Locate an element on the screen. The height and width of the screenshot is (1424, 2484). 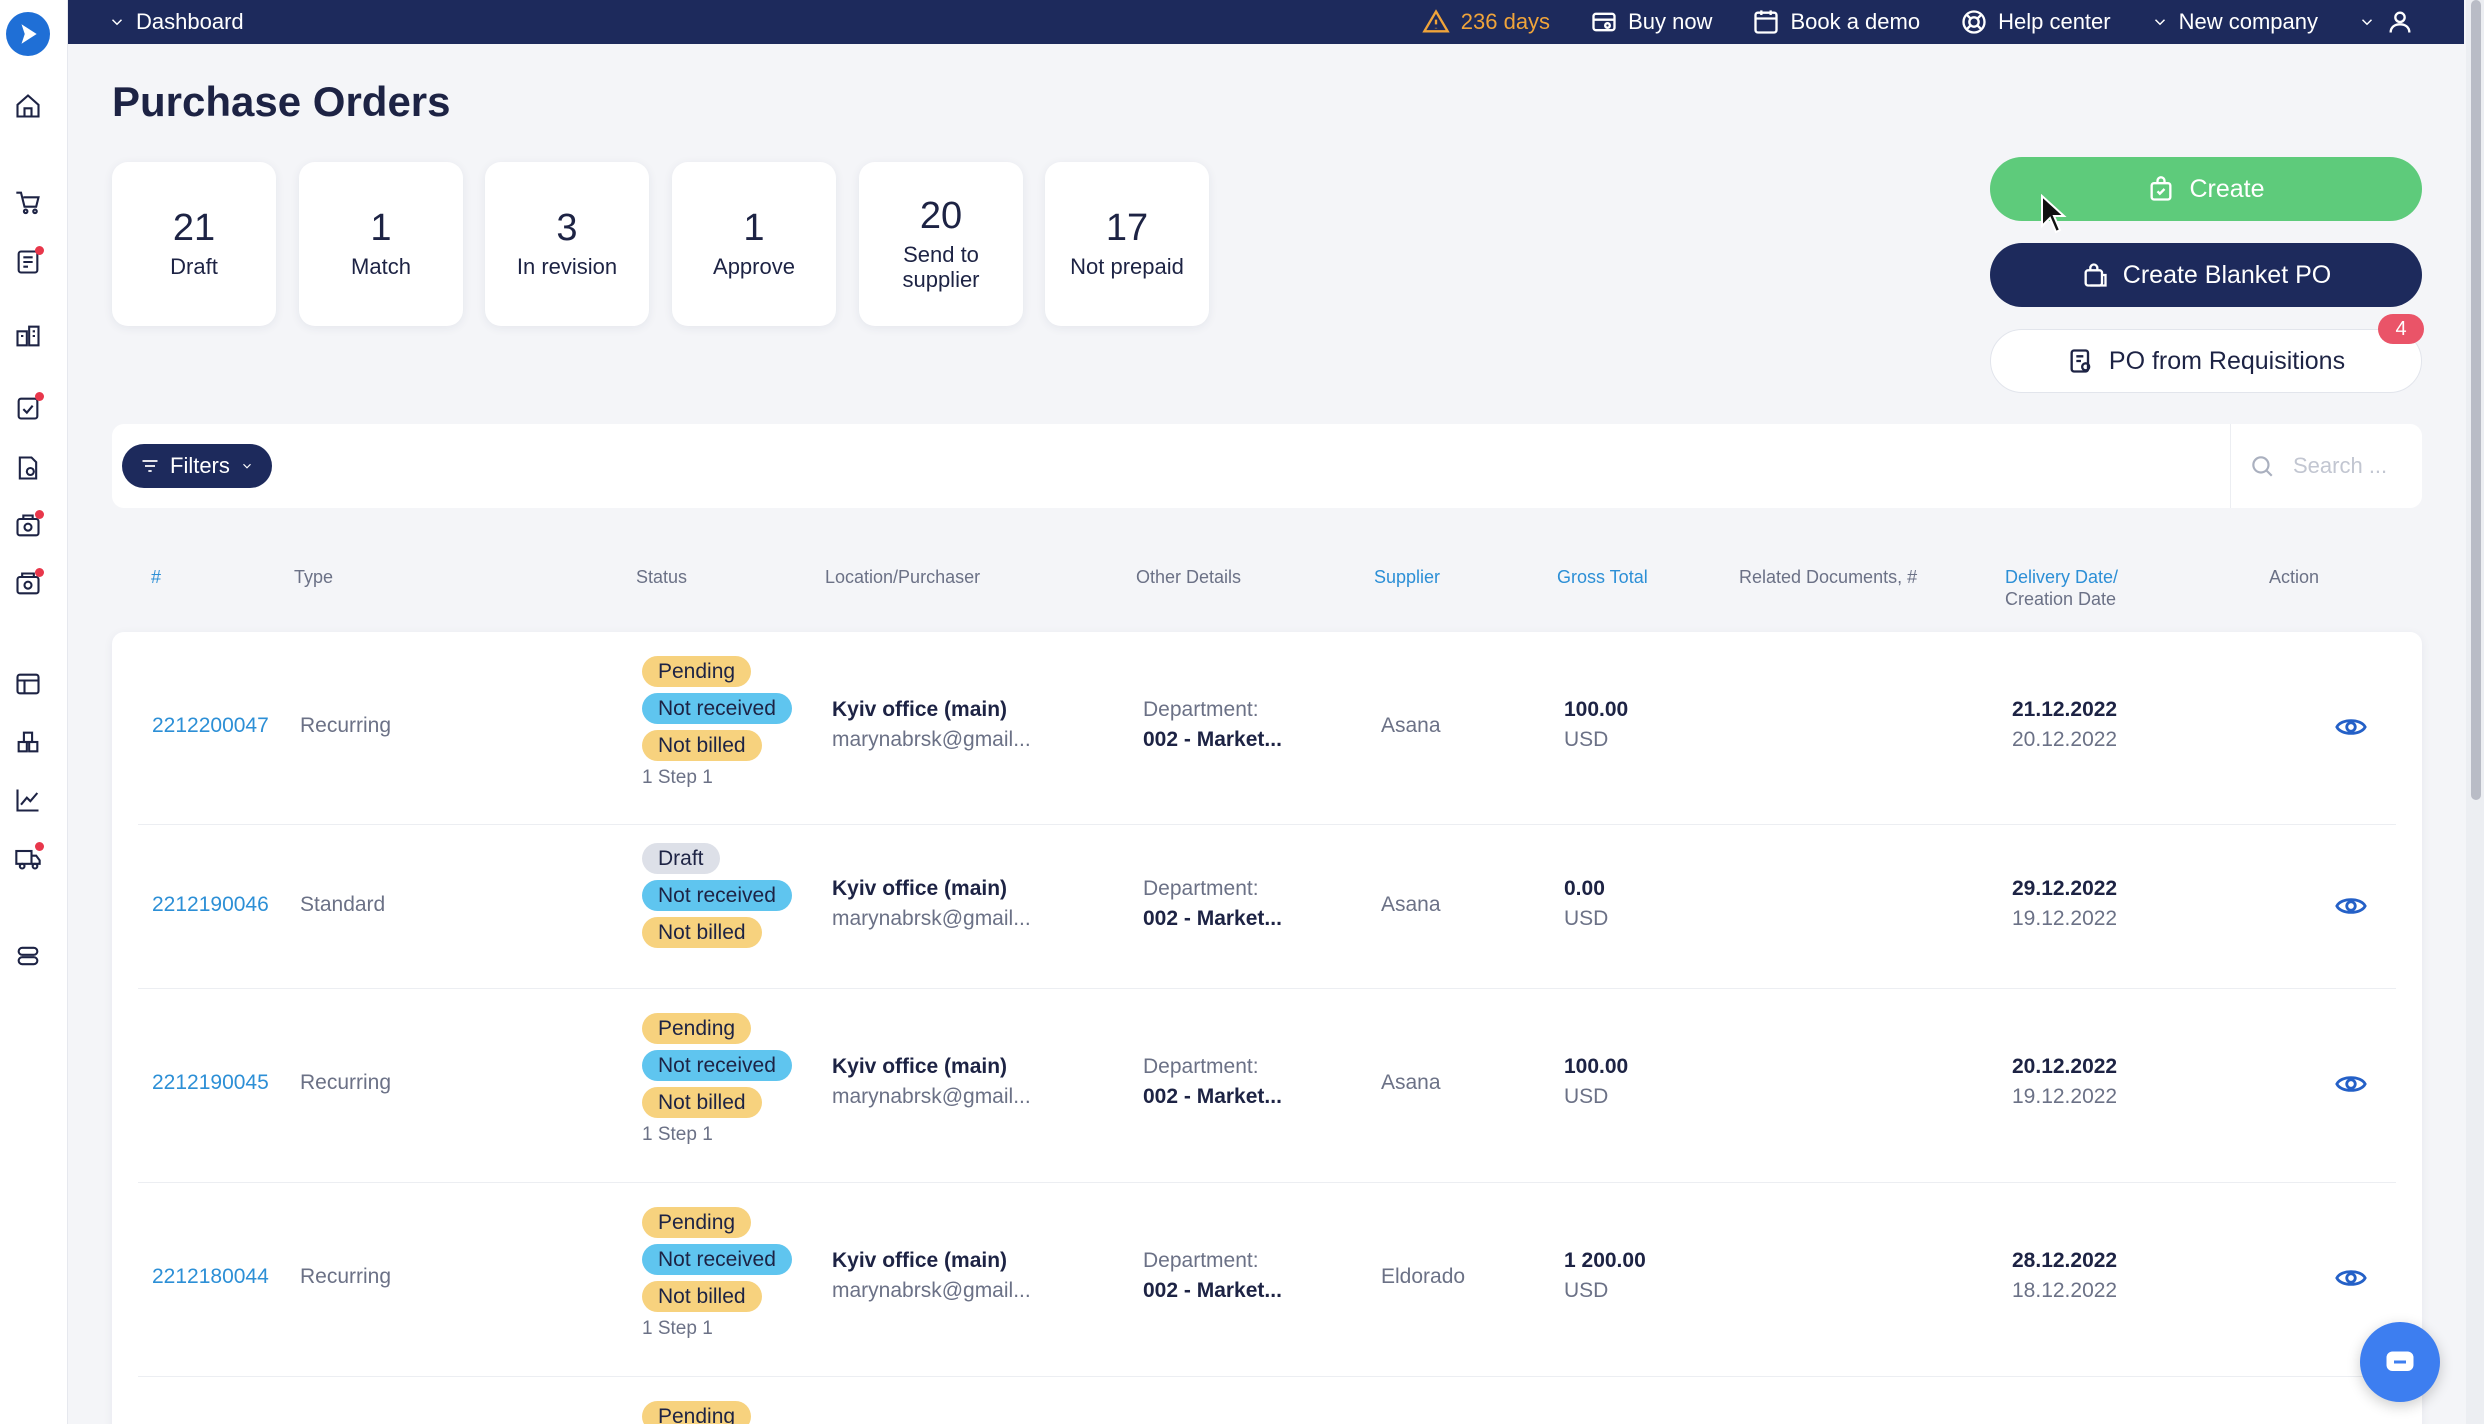
lifebuoy-icon is located at coordinates (1974, 22).